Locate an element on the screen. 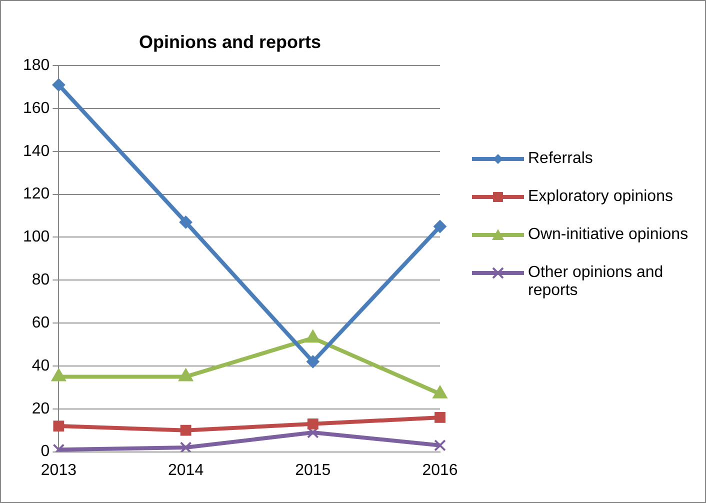  legend-label: Other opinions and reports is located at coordinates (596, 282).